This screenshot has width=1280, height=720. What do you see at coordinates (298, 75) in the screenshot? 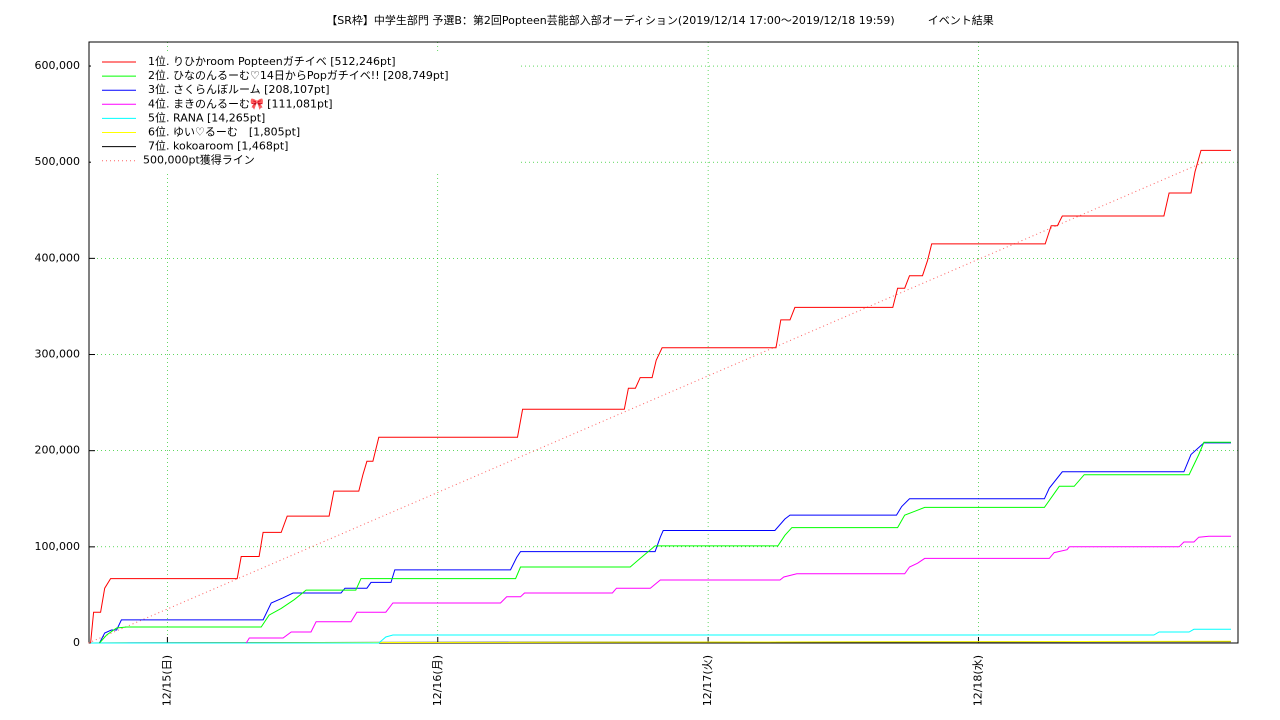
I see `legend-label: 2位. ひなのんるーむ♡14日からPopガチイベ!! [208,749pt]` at bounding box center [298, 75].